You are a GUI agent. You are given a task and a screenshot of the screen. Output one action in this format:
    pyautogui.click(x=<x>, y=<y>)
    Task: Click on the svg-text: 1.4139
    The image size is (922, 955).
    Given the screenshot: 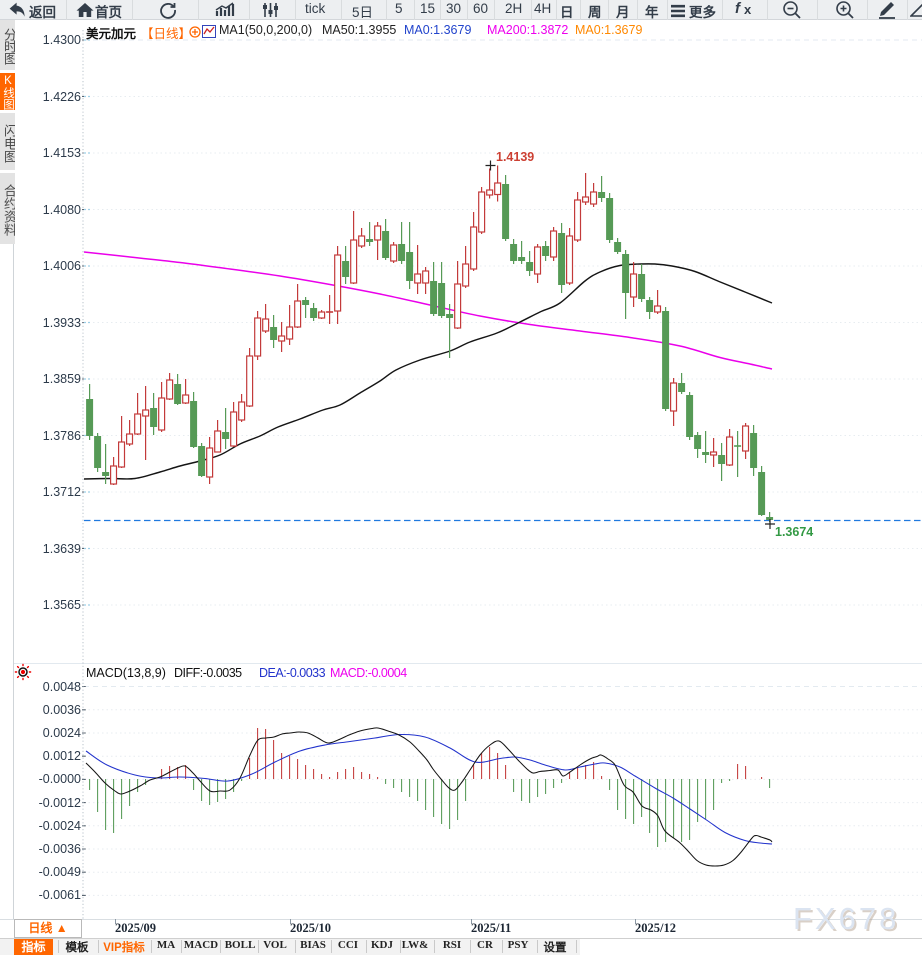 What is the action you would take?
    pyautogui.click(x=515, y=157)
    